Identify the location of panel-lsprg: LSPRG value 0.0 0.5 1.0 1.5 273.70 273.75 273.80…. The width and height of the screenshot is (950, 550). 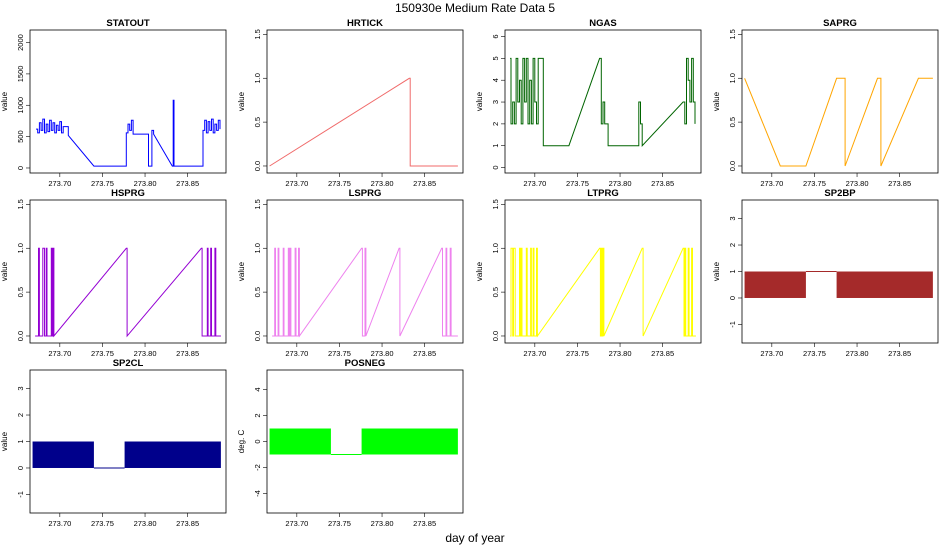
(350, 273).